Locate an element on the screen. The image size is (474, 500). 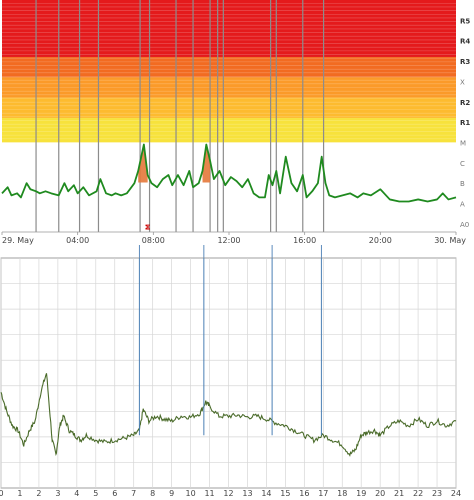
class-label-b: B is located at coordinates (462, 184).